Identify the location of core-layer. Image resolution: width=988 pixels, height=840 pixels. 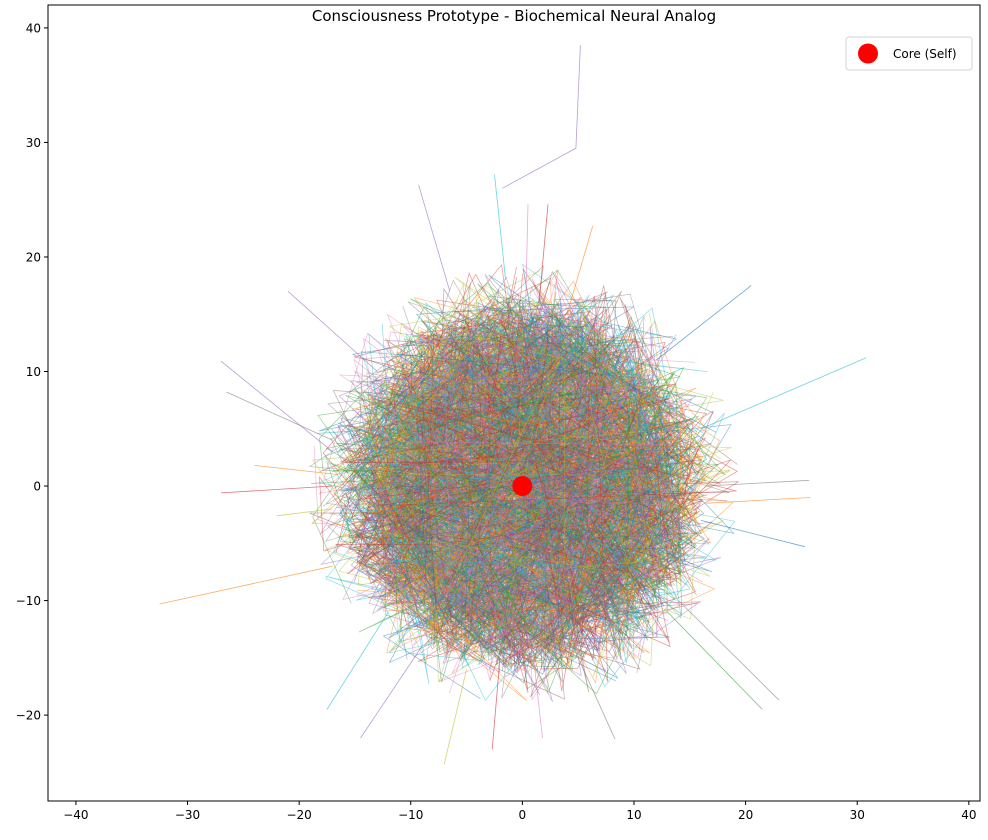
(522, 486).